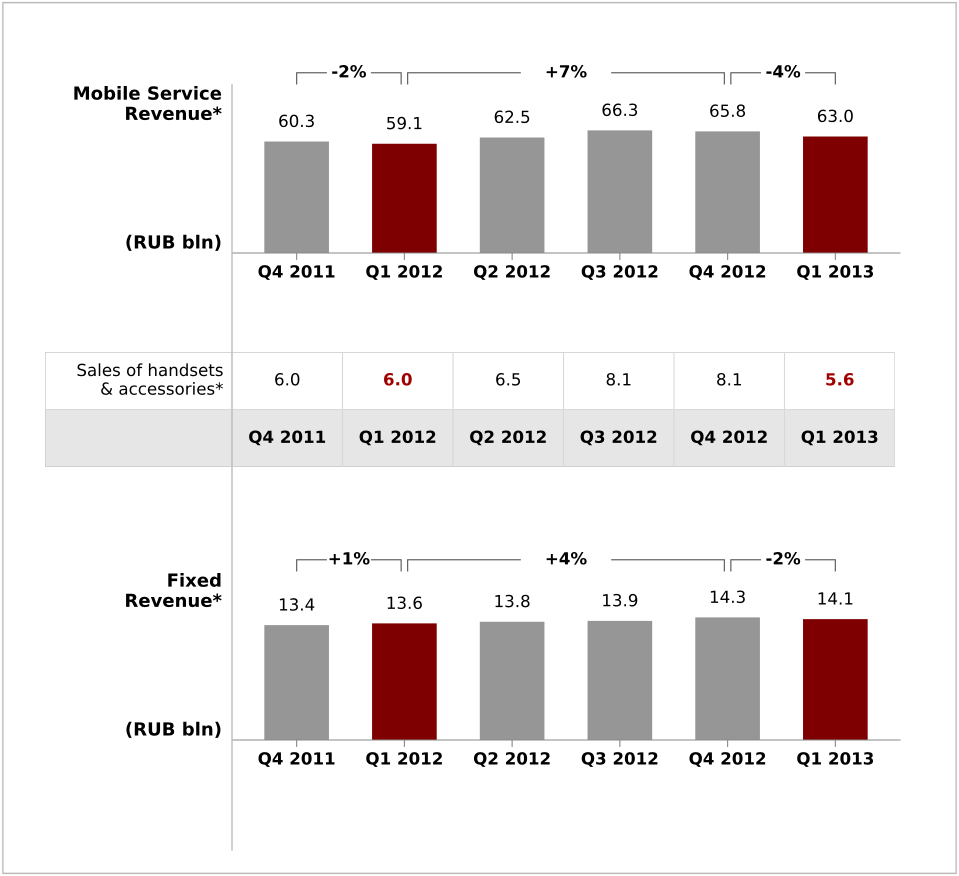 The width and height of the screenshot is (959, 876). I want to click on data-label: 65.8, so click(728, 111).